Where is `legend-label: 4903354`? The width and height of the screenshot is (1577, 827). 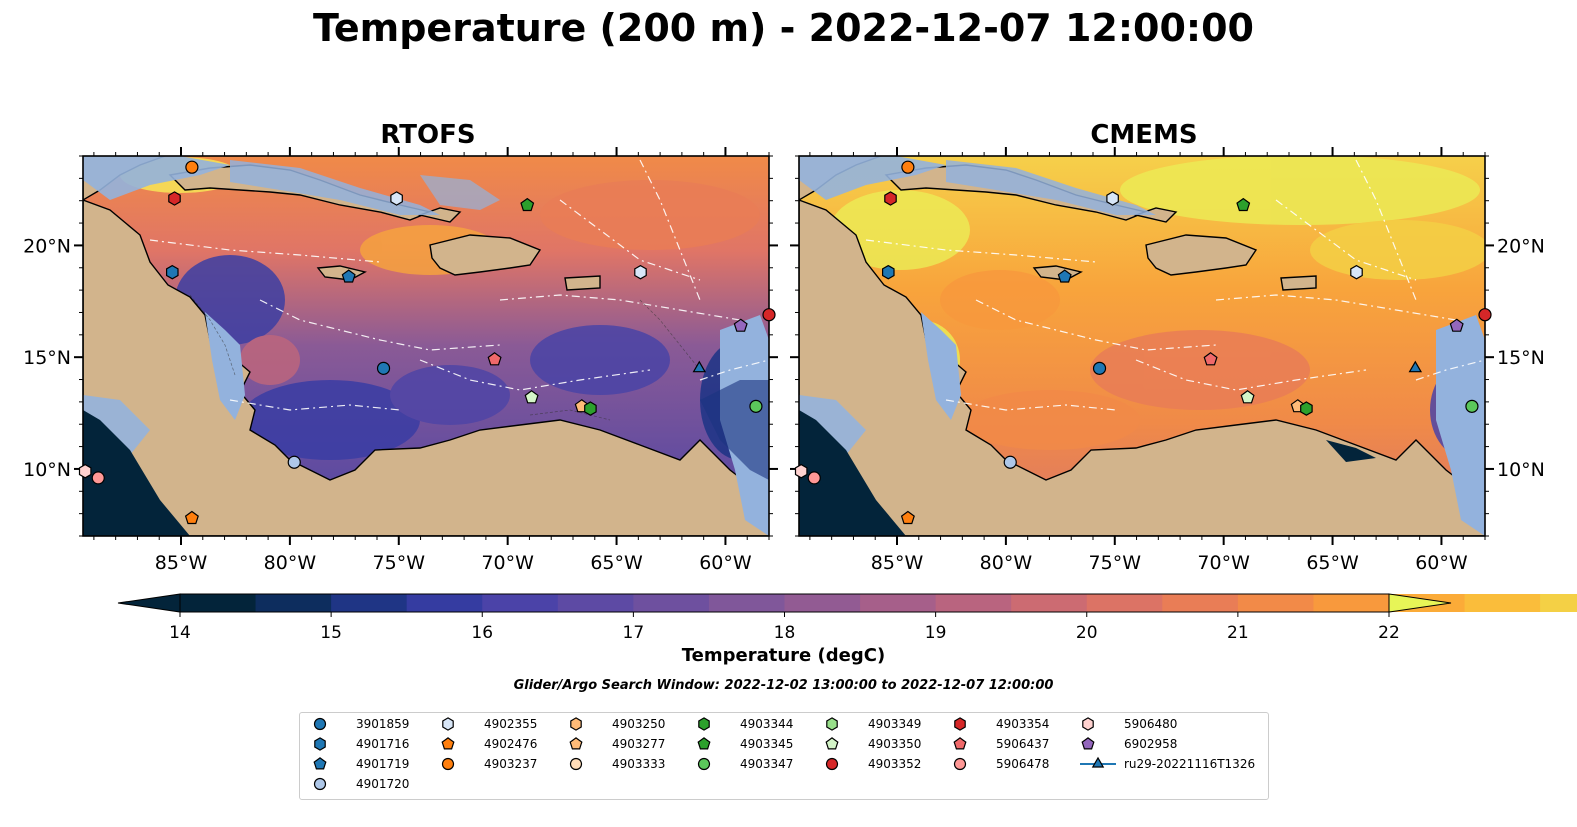
legend-label: 4903354 is located at coordinates (1023, 724).